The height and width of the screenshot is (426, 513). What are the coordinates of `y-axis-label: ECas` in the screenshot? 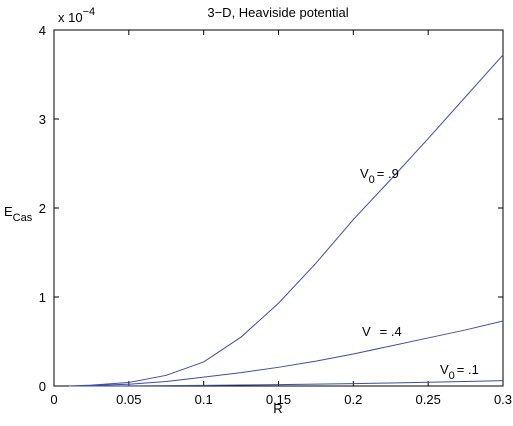 It's located at (18, 214).